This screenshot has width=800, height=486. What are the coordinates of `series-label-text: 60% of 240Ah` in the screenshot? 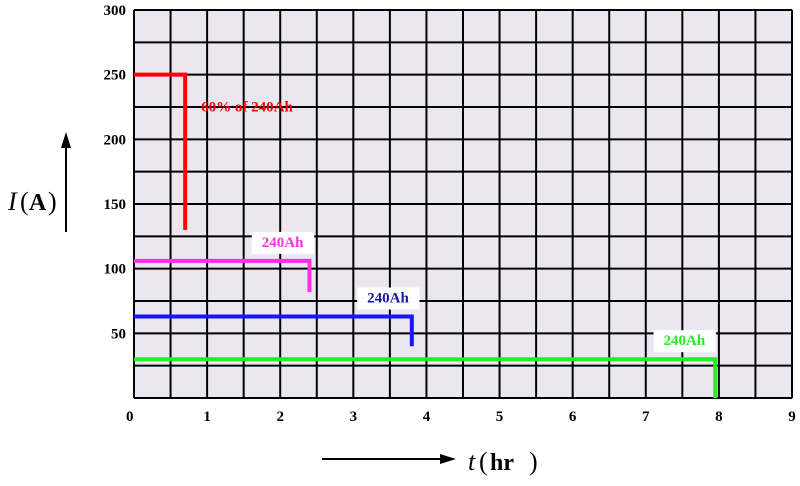 It's located at (247, 108).